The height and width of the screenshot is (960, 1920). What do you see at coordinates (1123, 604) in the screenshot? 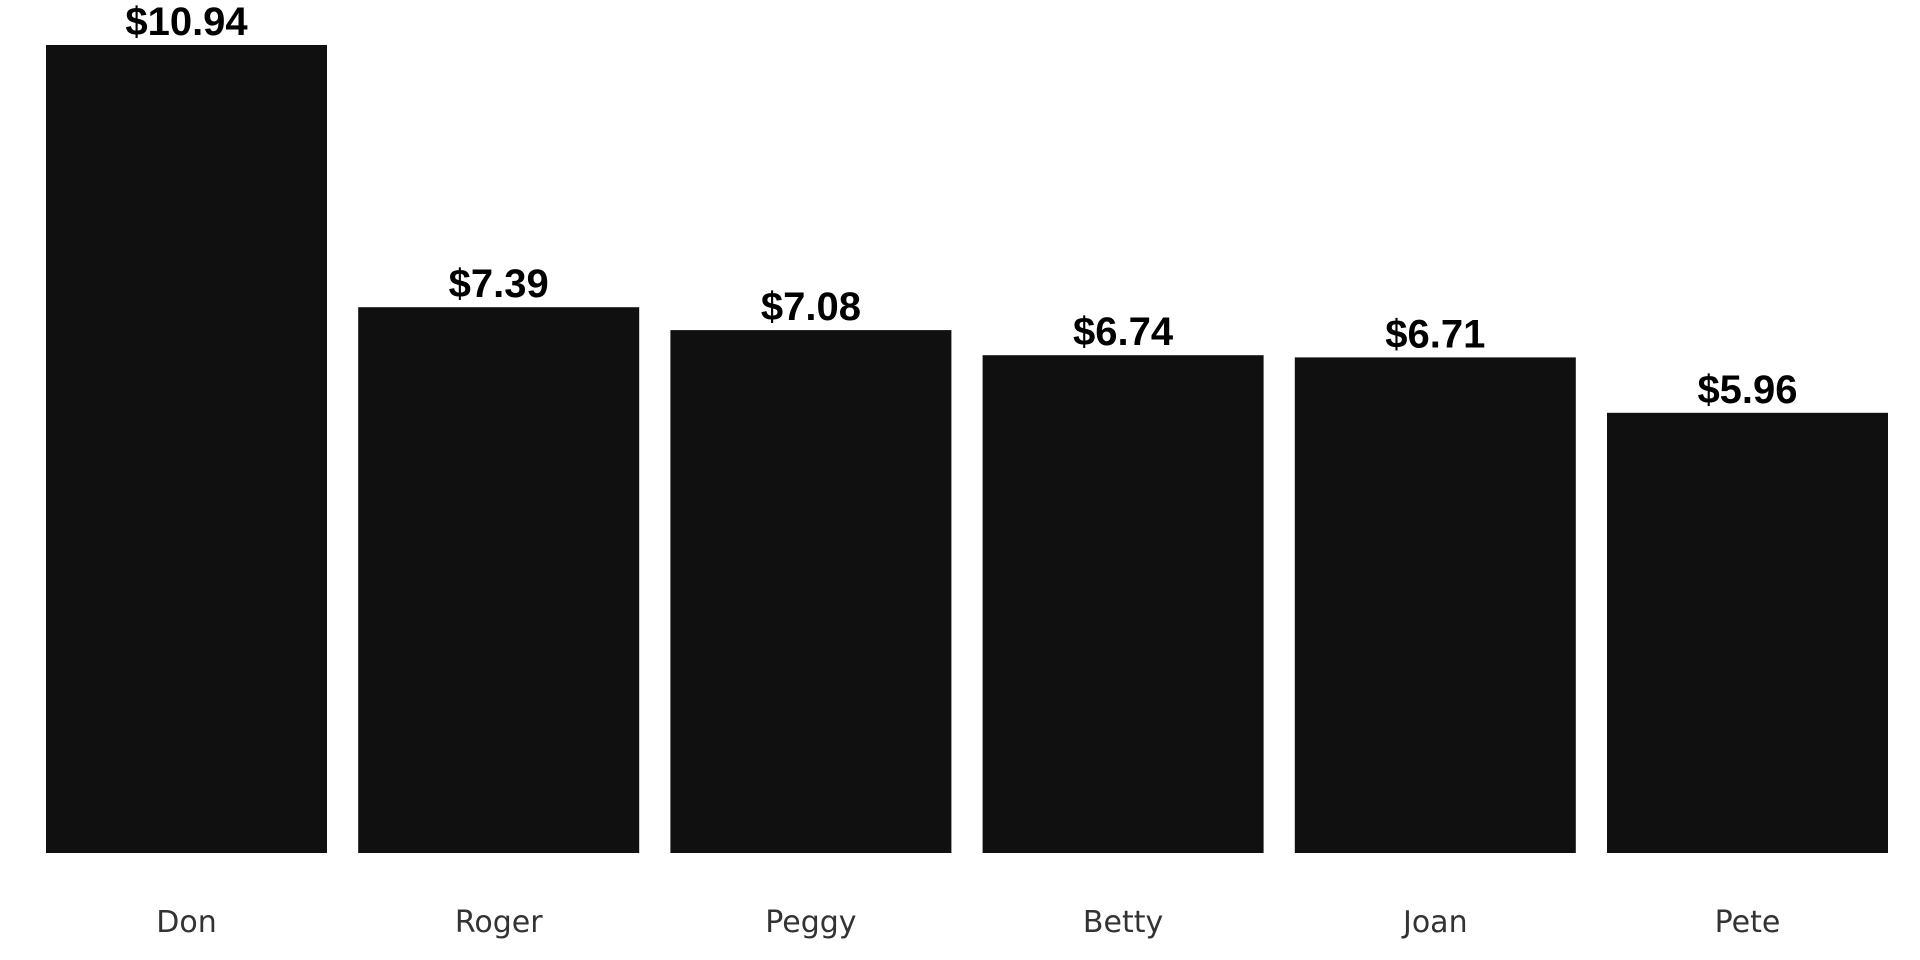
I see `bar-betty` at bounding box center [1123, 604].